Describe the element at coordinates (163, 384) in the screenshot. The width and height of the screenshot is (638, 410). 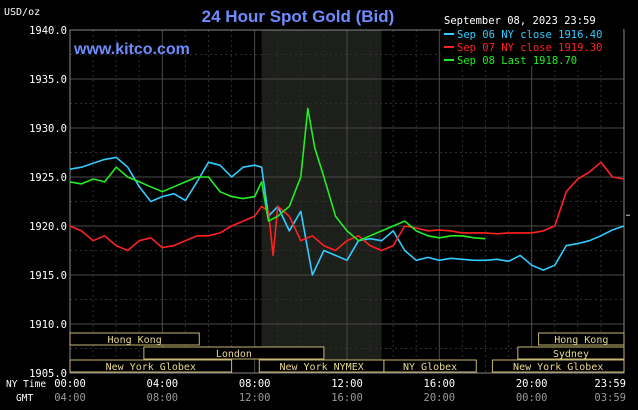
I see `x-tick-label-ny: 04:00` at that location.